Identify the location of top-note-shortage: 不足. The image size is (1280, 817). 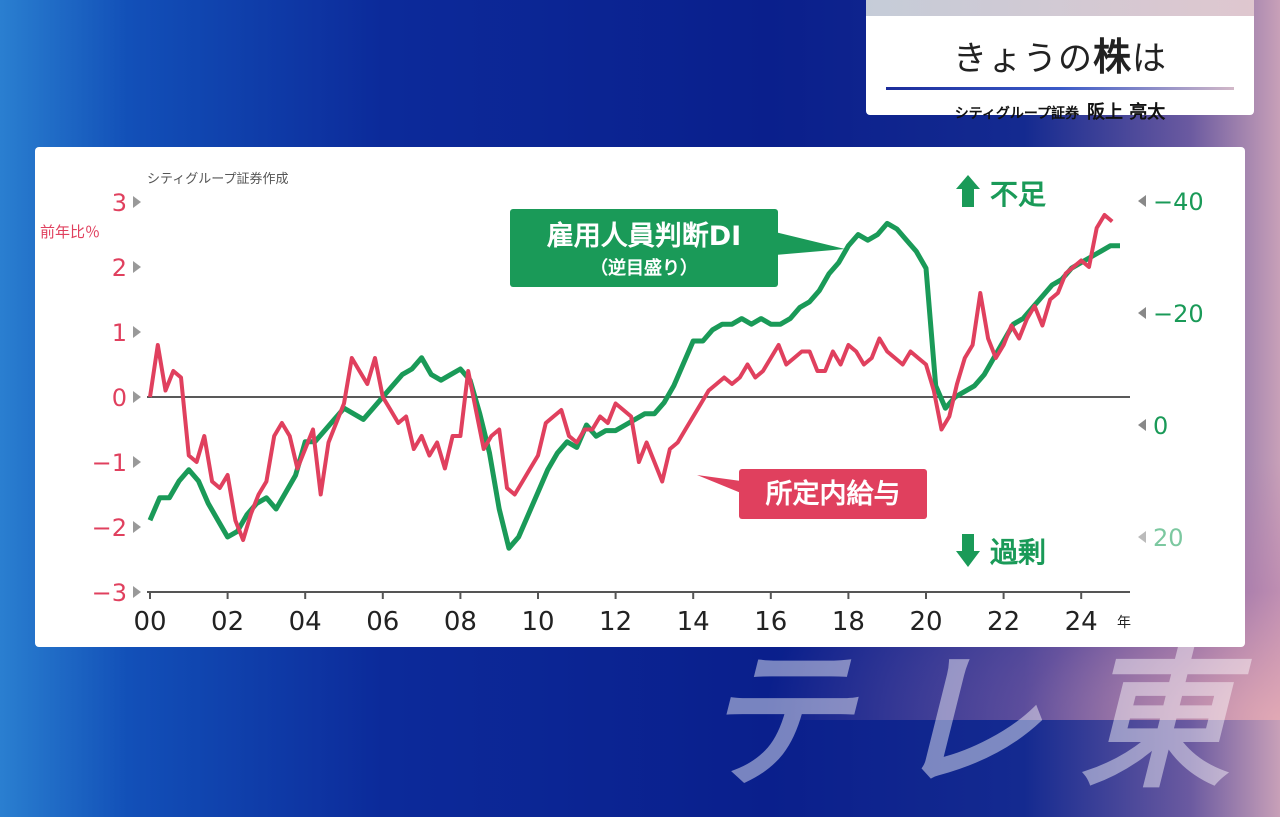
(1018, 194).